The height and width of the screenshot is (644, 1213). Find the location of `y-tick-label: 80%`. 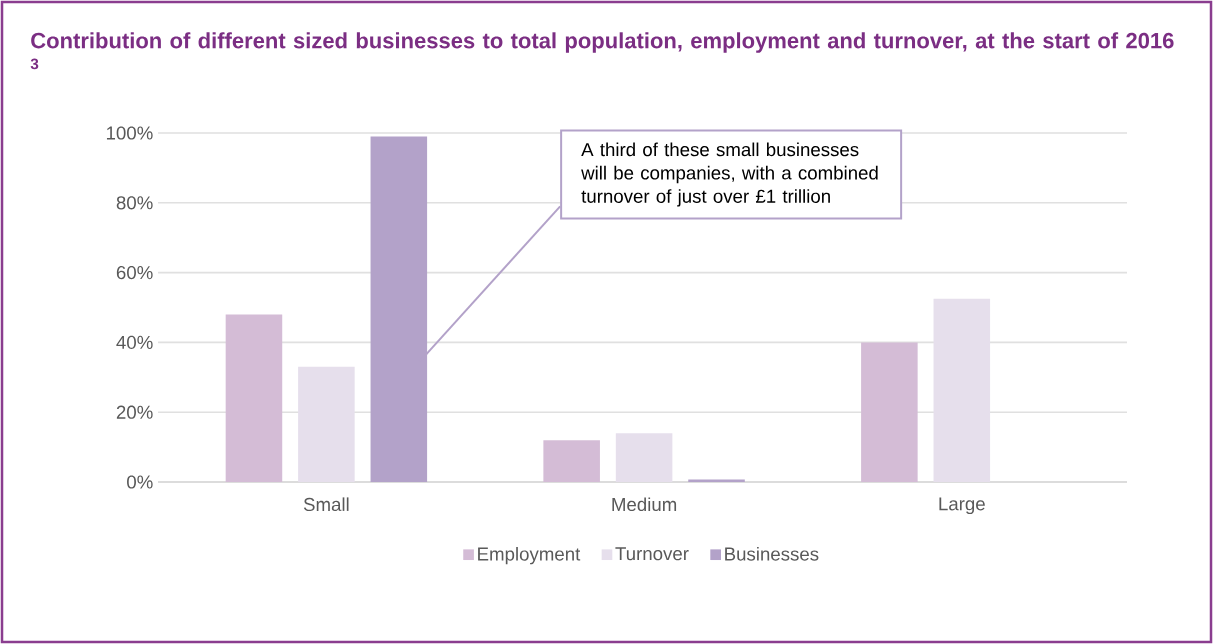

y-tick-label: 80% is located at coordinates (134, 203).